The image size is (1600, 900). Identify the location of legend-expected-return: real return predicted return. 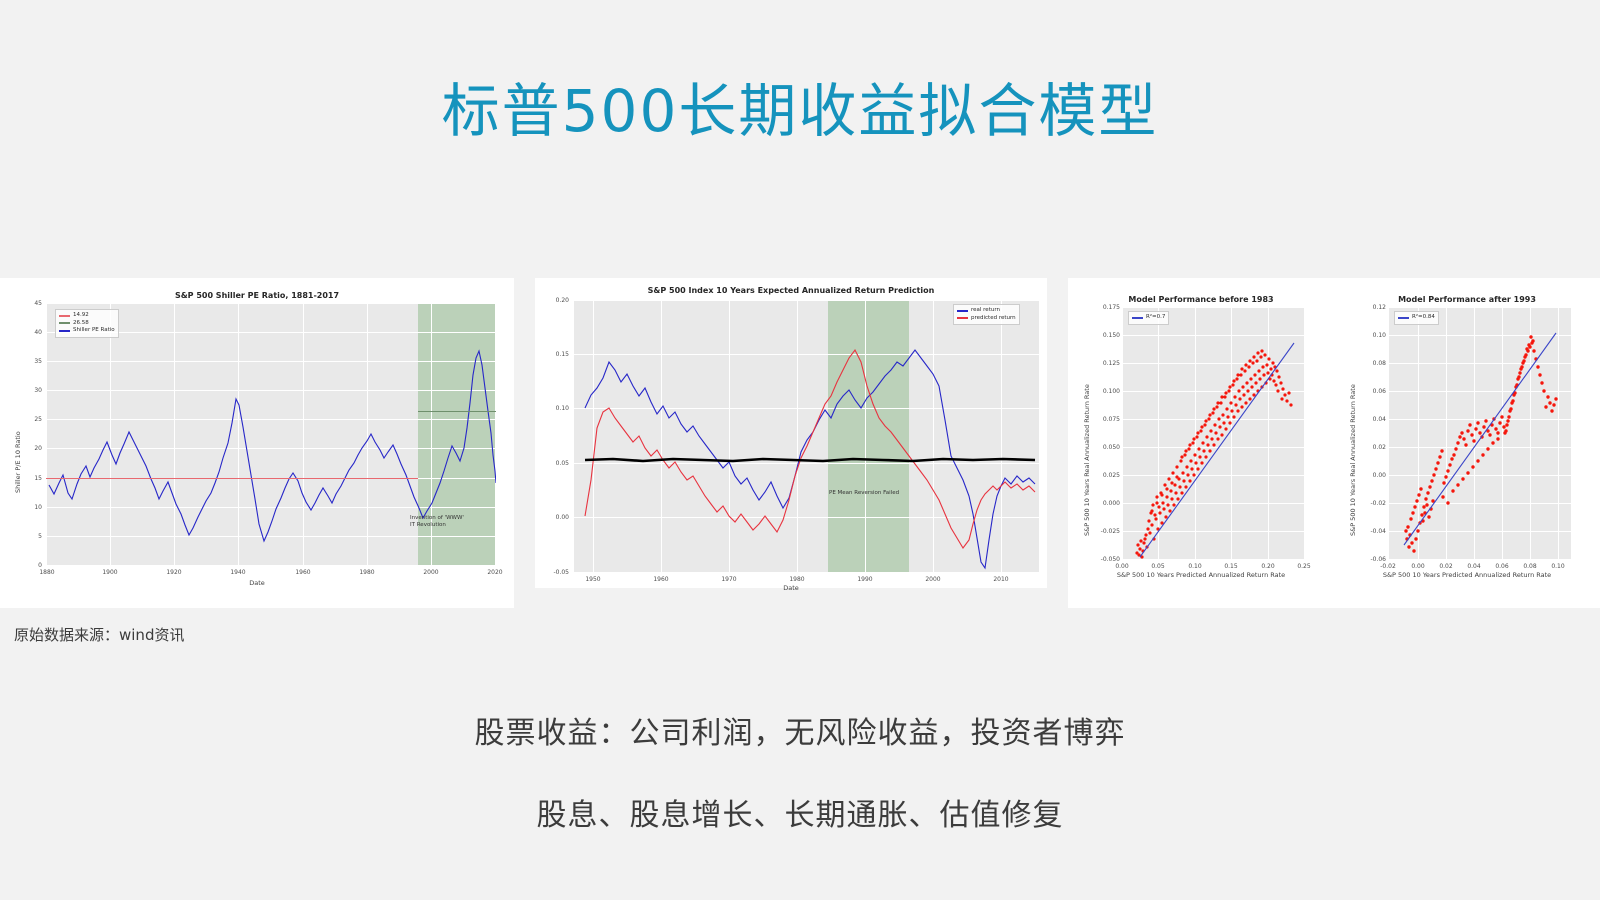
(986, 314).